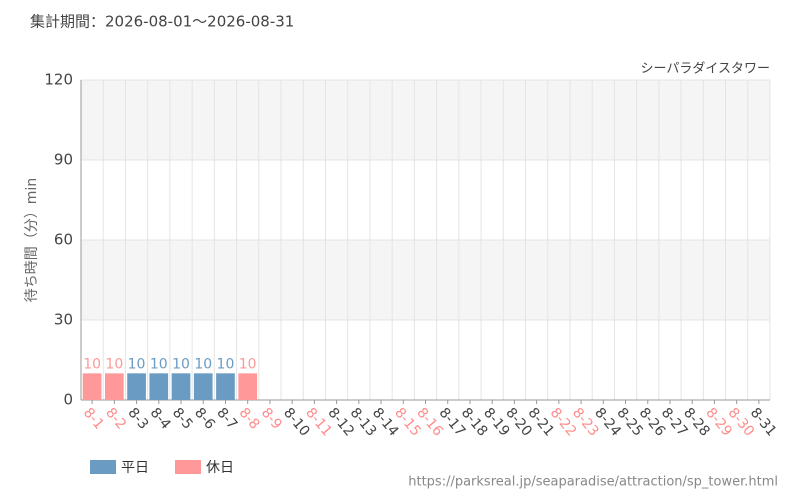 The image size is (800, 500). I want to click on x-tick-label: 8-2, so click(115, 419).